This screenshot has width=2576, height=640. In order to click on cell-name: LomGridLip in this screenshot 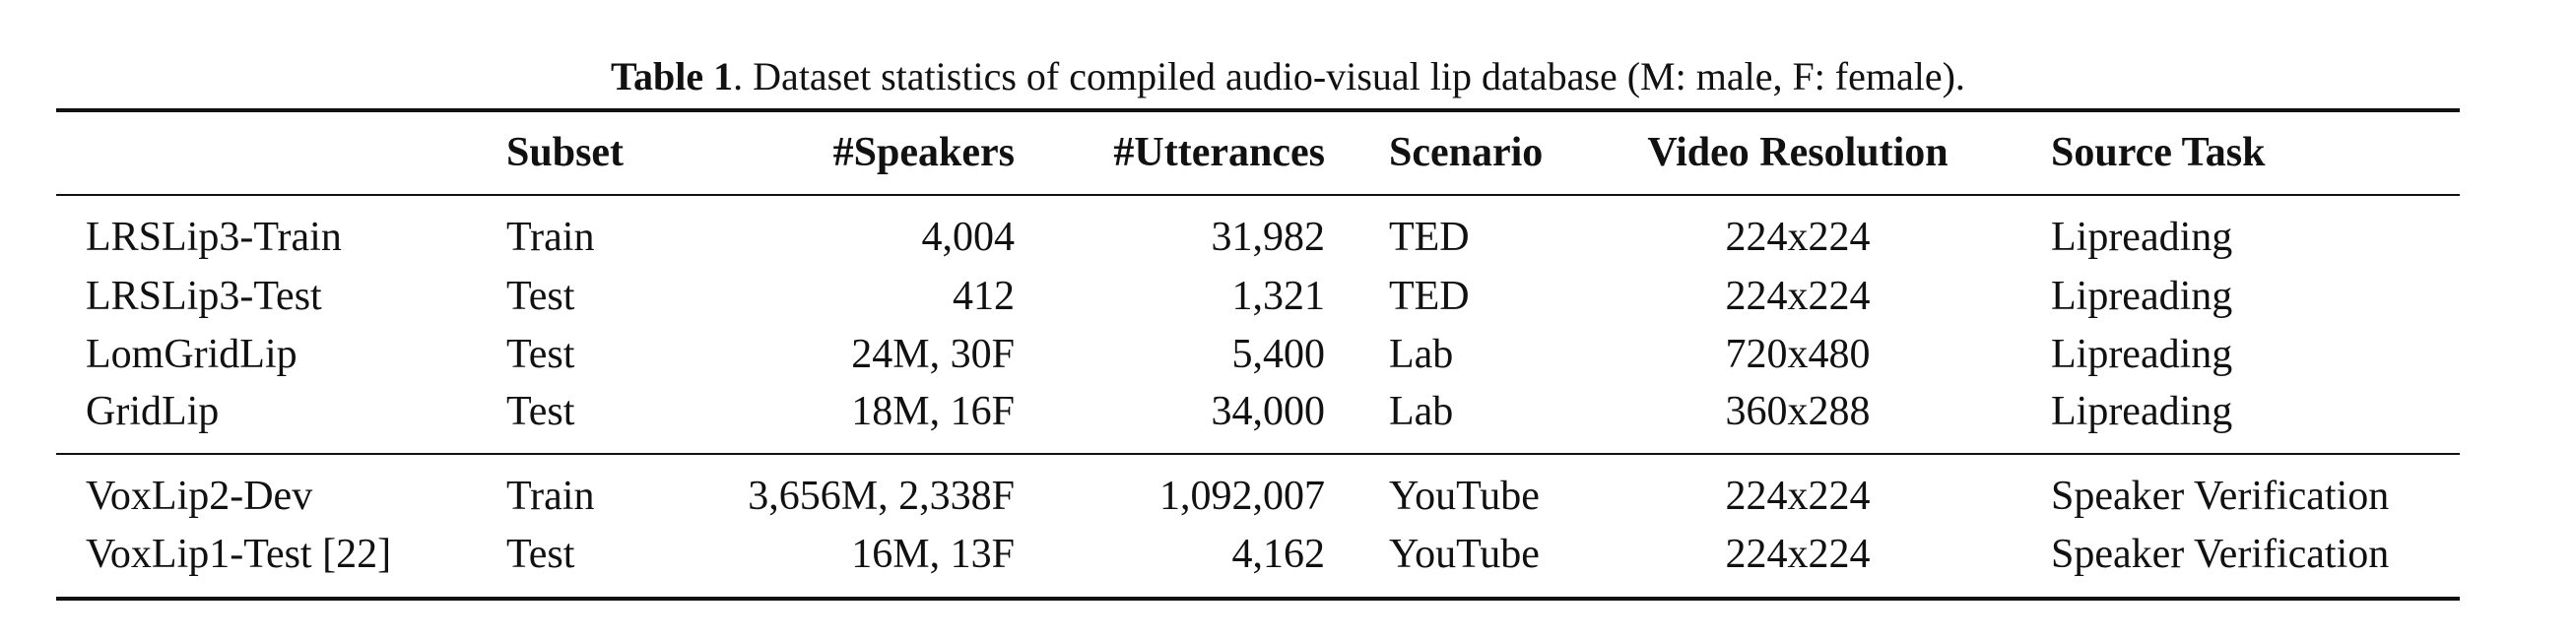, I will do `click(192, 354)`.